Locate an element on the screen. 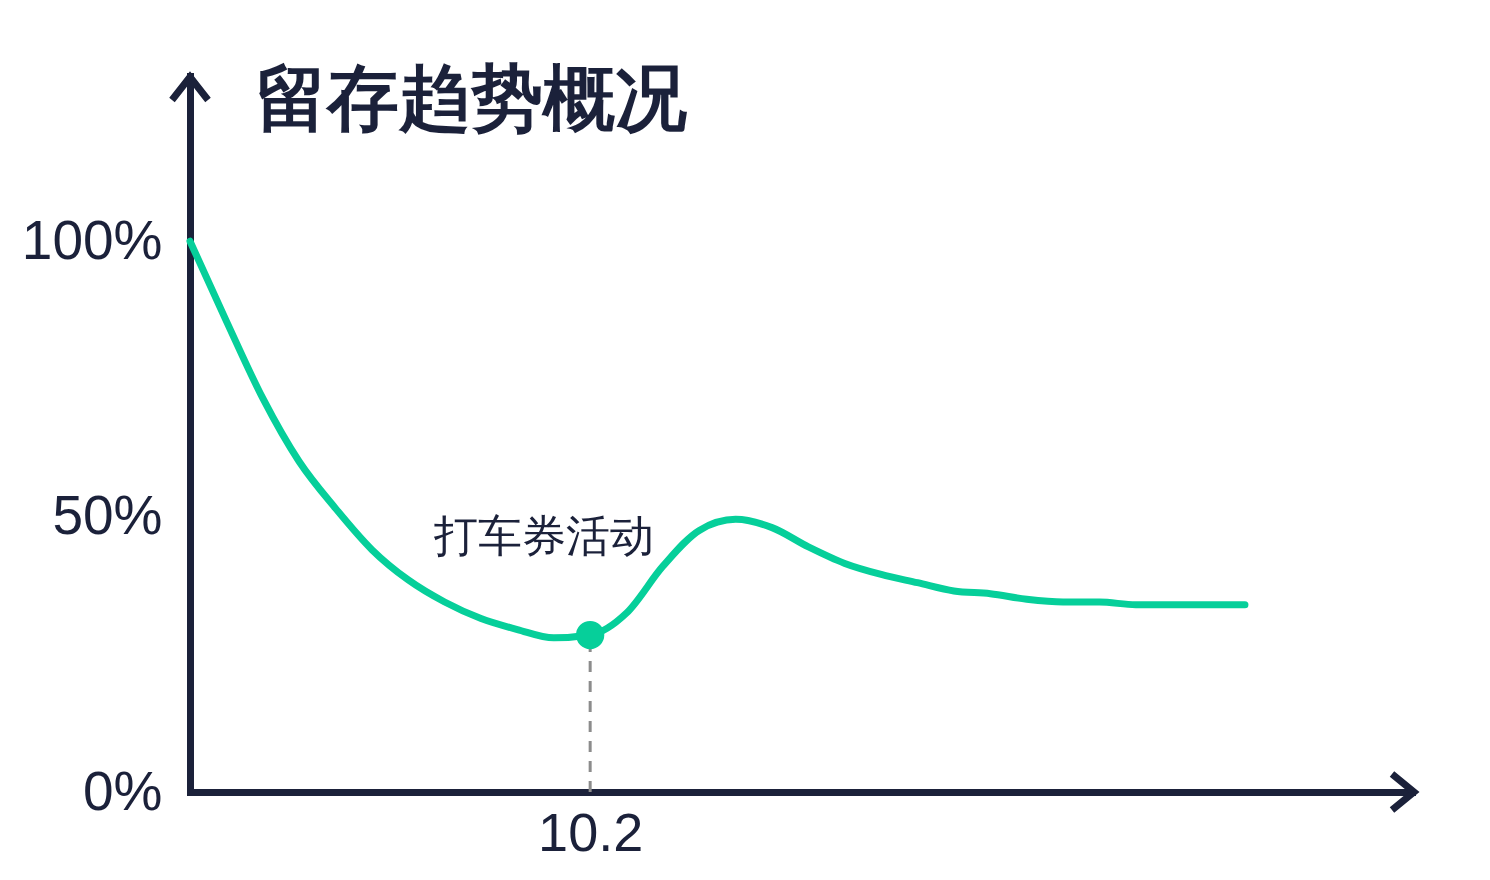 The width and height of the screenshot is (1490, 880). y-tick-label: 0% is located at coordinates (123, 790).